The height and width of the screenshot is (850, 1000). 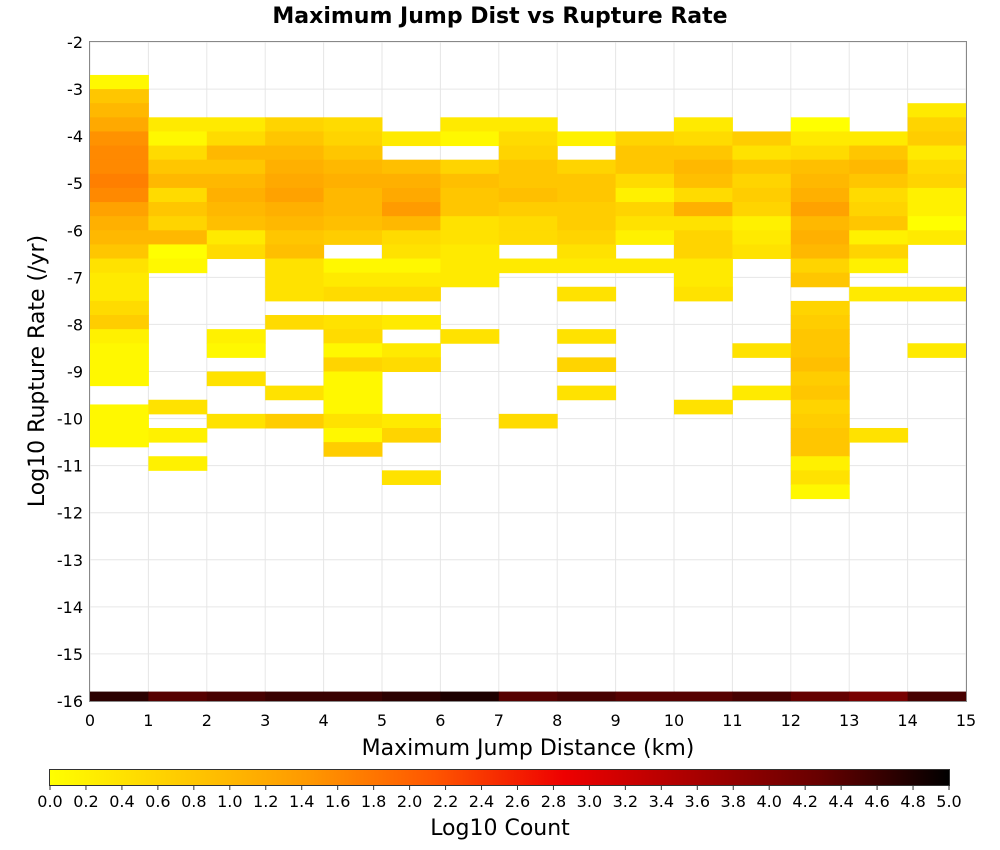 What do you see at coordinates (157, 801) in the screenshot?
I see `colorbar-tick-label: 0.6` at bounding box center [157, 801].